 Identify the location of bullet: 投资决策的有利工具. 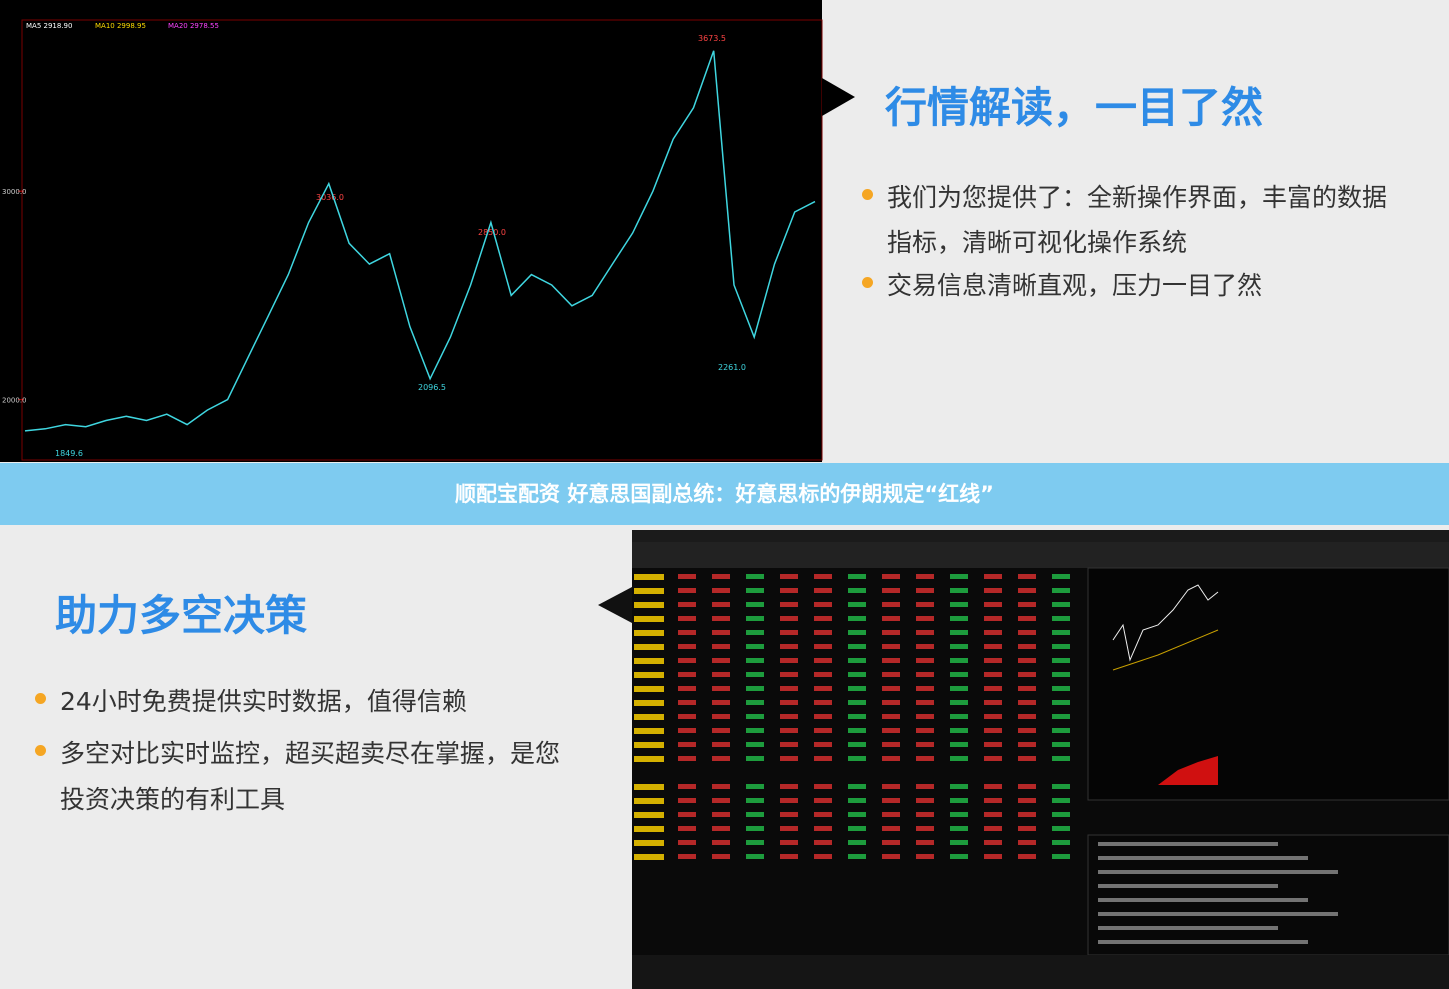
(173, 799).